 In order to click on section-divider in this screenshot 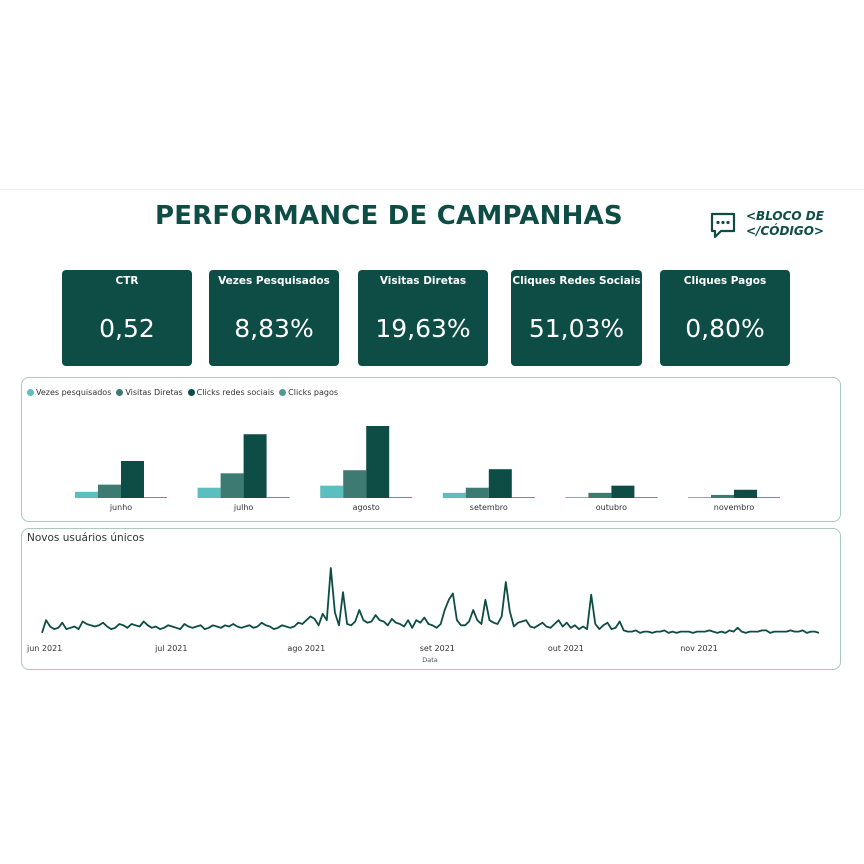, I will do `click(432, 189)`.